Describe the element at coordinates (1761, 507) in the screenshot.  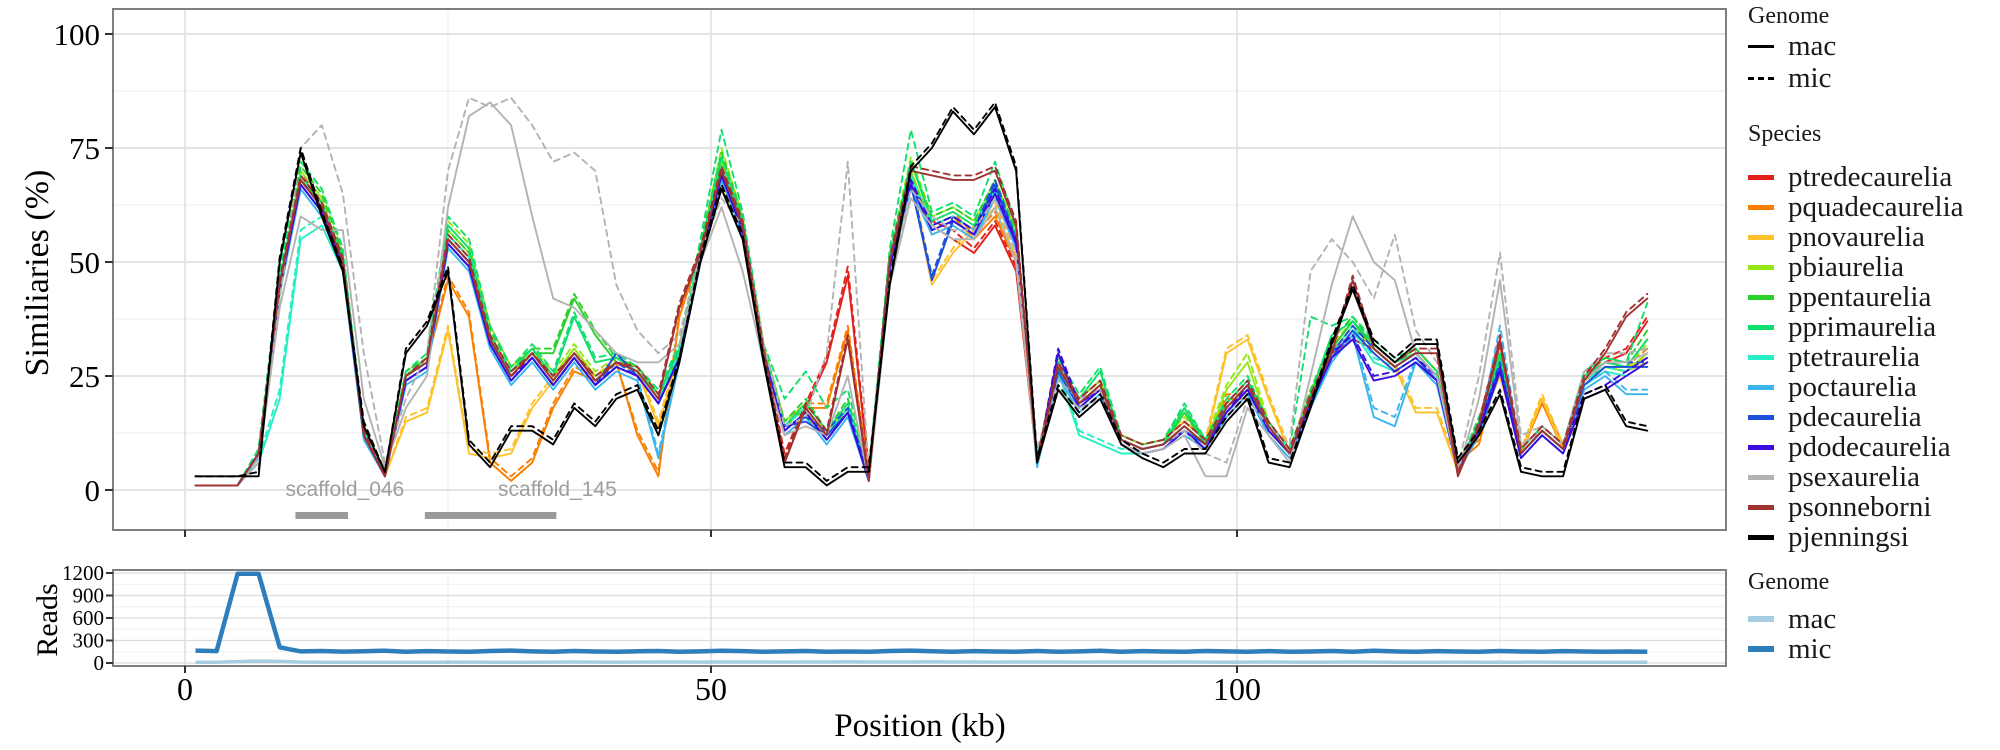
I see `legend-species-psonneborni-swatch` at that location.